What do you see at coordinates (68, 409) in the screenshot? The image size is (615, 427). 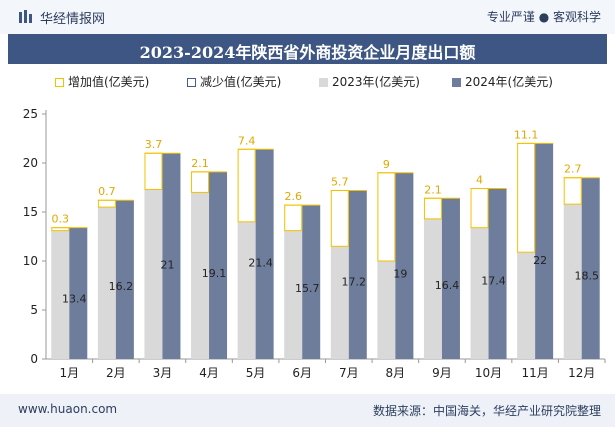 I see `website-link: www.huaon.com` at bounding box center [68, 409].